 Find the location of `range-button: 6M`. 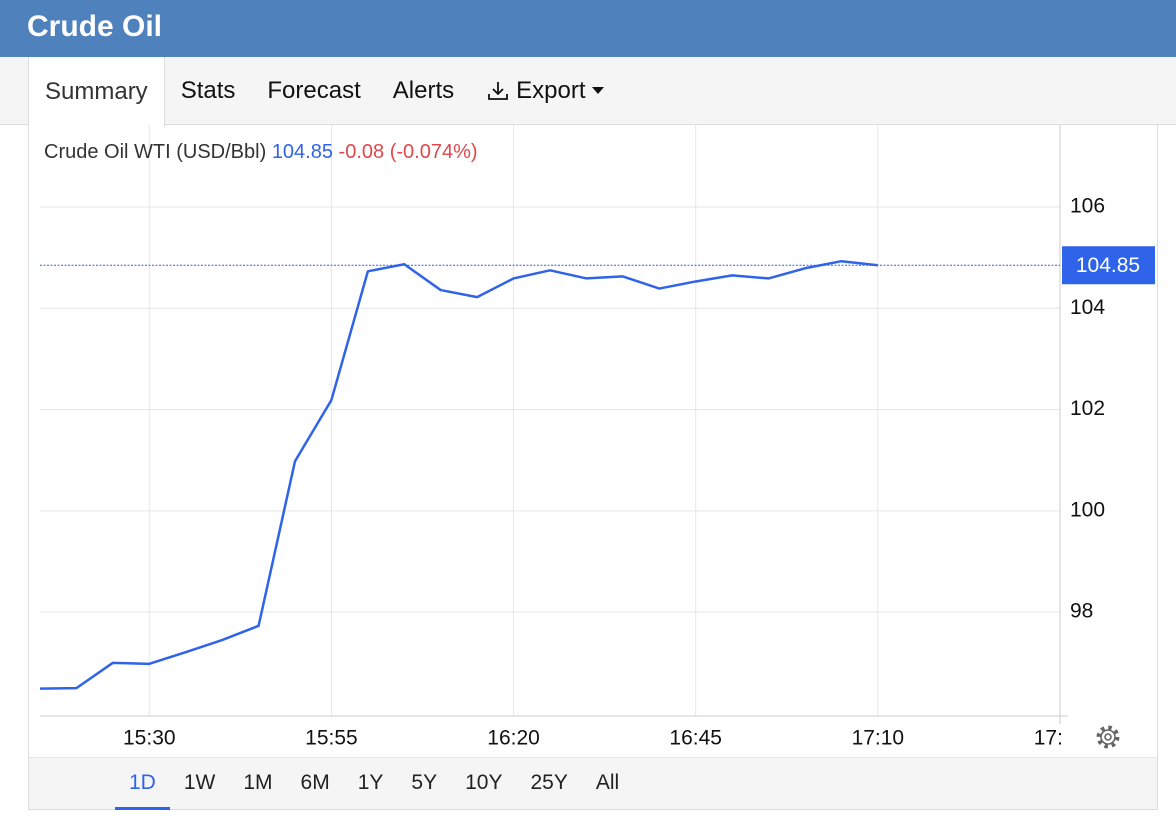

range-button: 6M is located at coordinates (315, 782).